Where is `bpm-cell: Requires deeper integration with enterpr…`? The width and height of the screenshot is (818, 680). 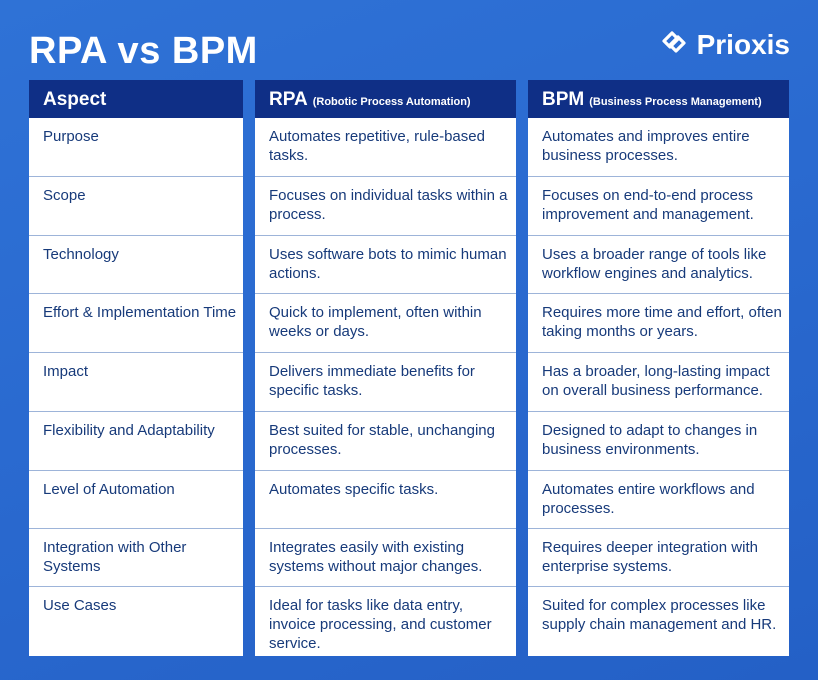
bpm-cell: Requires deeper integration with enterpr… is located at coordinates (658, 557).